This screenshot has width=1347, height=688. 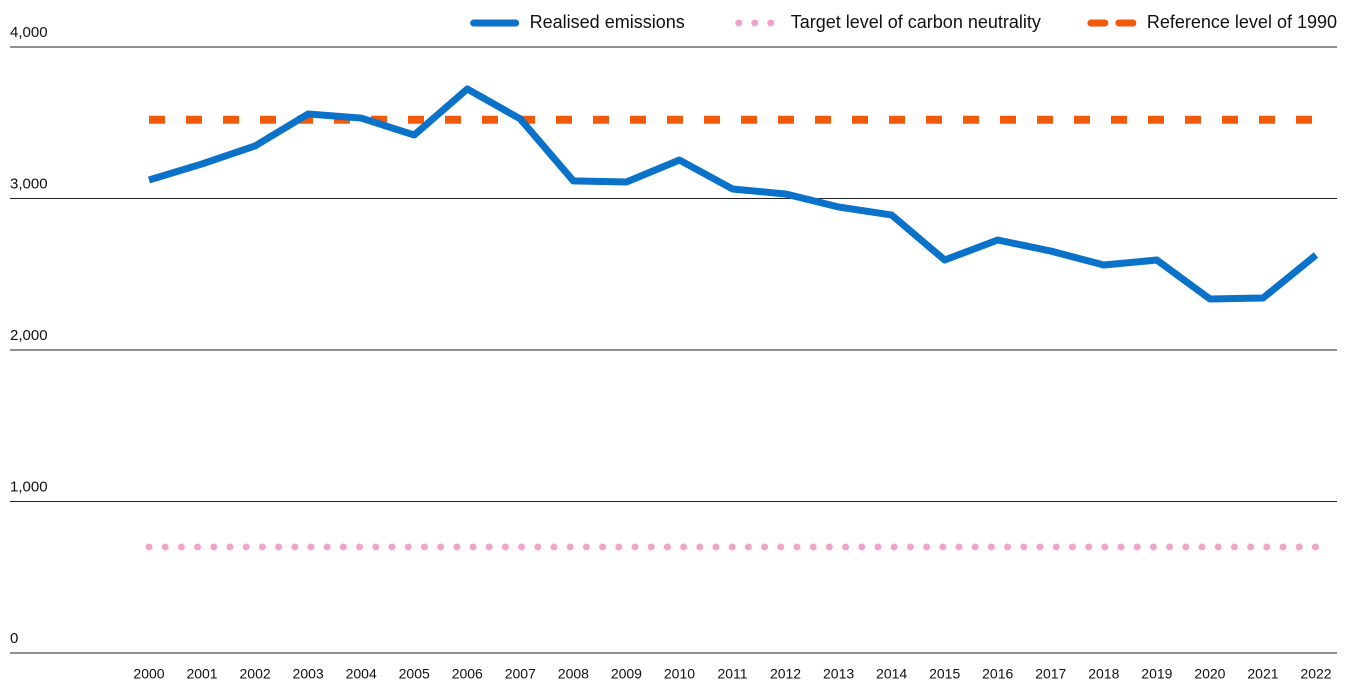 I want to click on legend-label: Target level of carbon neutrality, so click(x=916, y=22).